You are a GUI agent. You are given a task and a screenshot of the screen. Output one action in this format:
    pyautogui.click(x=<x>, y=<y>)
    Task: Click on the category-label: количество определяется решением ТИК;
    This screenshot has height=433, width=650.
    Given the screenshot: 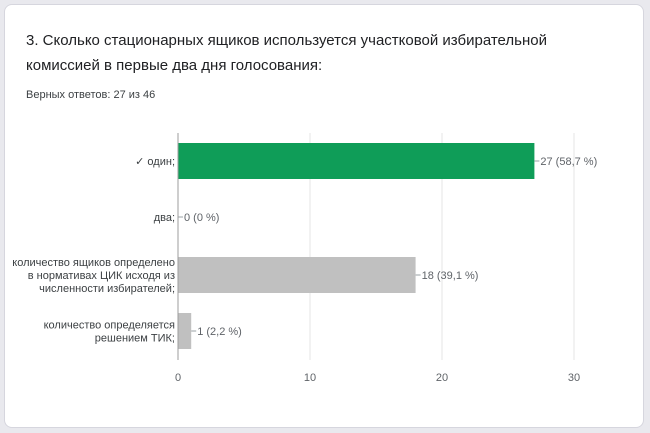 What is the action you would take?
    pyautogui.click(x=109, y=332)
    